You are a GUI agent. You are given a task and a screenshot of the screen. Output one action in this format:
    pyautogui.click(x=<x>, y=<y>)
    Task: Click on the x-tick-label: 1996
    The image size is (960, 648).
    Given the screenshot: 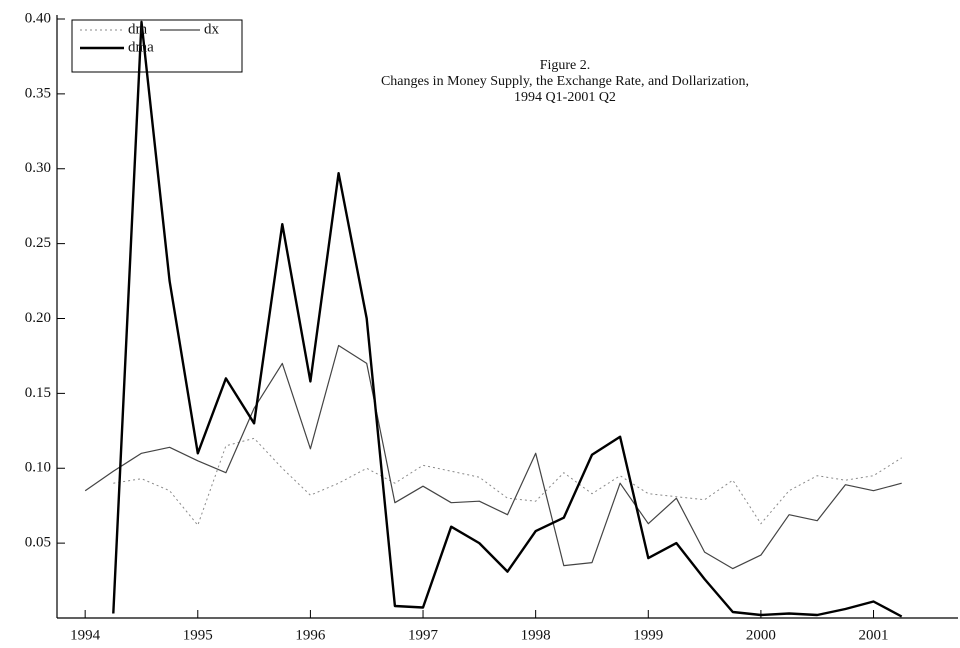 What is the action you would take?
    pyautogui.click(x=310, y=635)
    